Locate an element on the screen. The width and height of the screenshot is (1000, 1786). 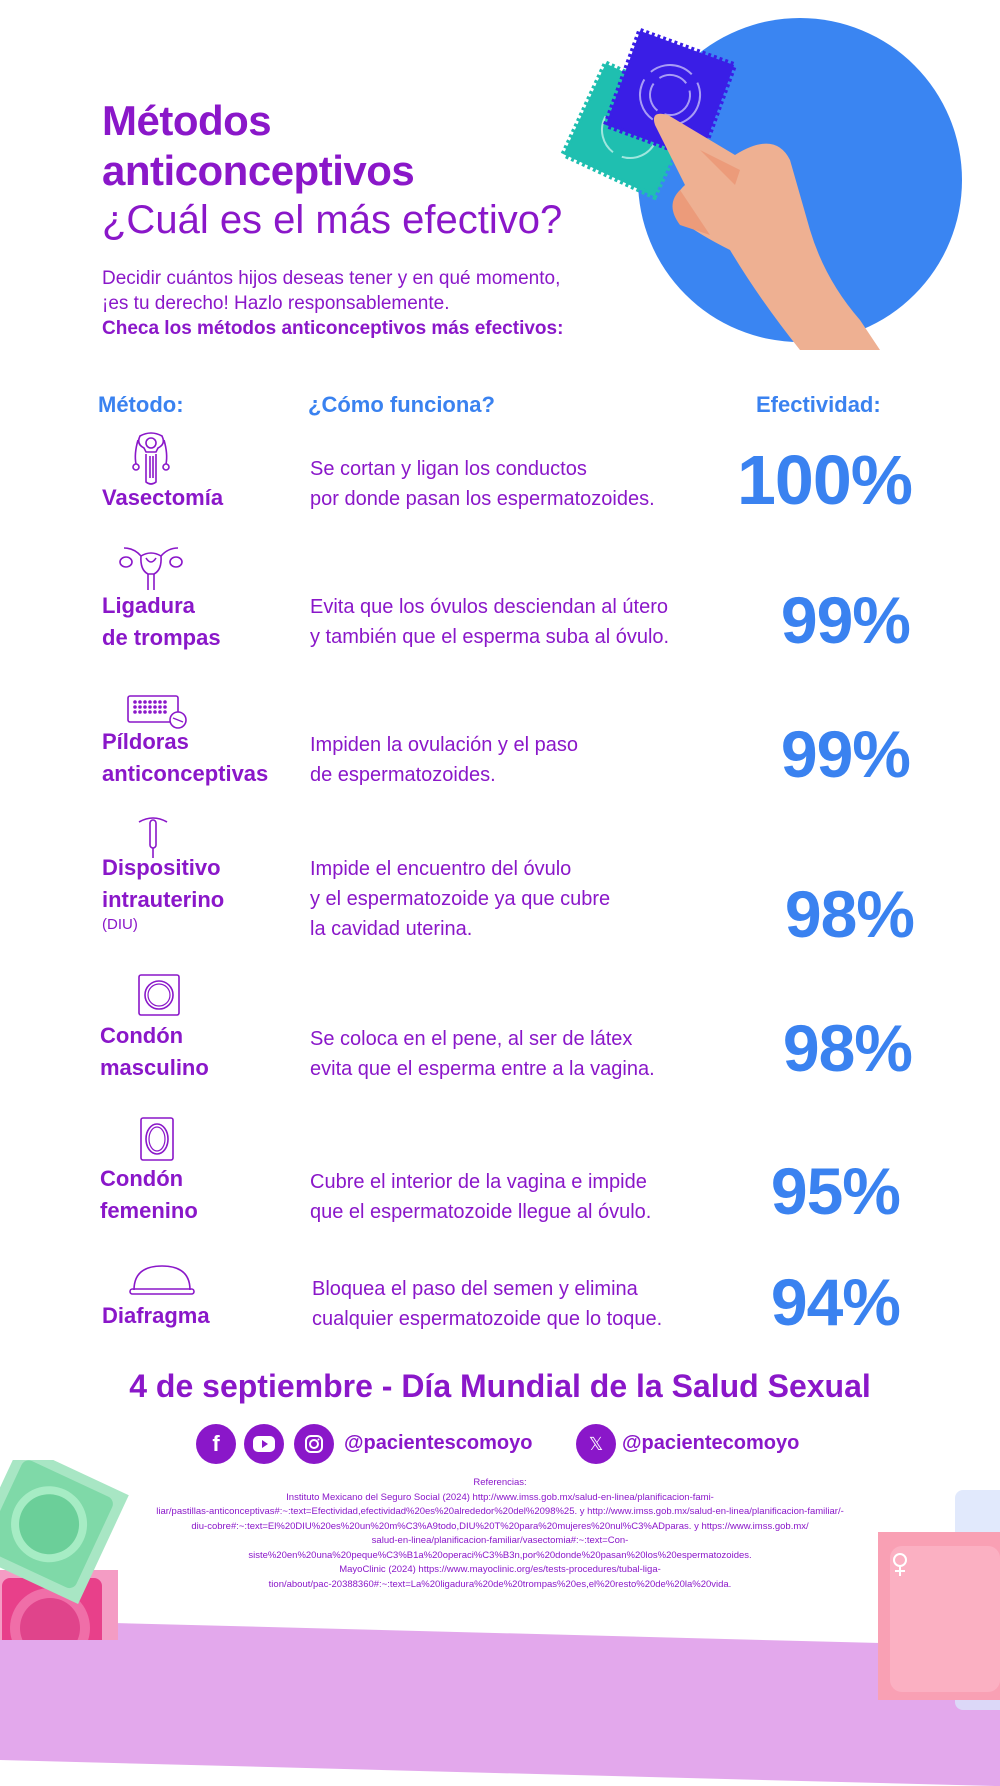
title-line-2: anticonceptivos is located at coordinates (258, 170).